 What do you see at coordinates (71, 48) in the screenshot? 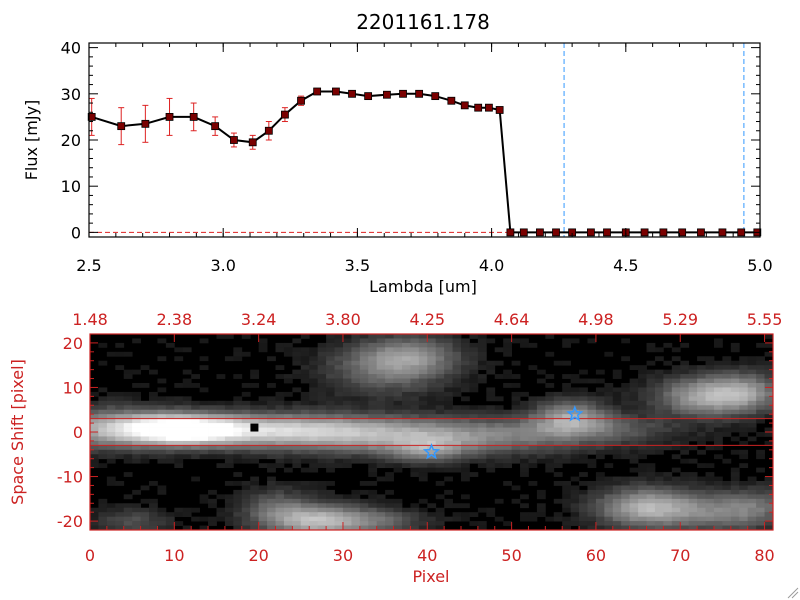
I see `y-tick-label: 40` at bounding box center [71, 48].